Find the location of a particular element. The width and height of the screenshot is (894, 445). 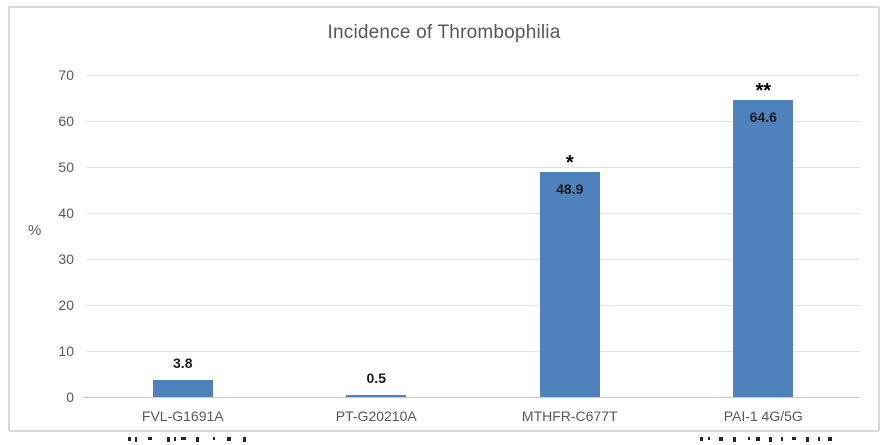

cropped-caption-fragments is located at coordinates (447, 441).